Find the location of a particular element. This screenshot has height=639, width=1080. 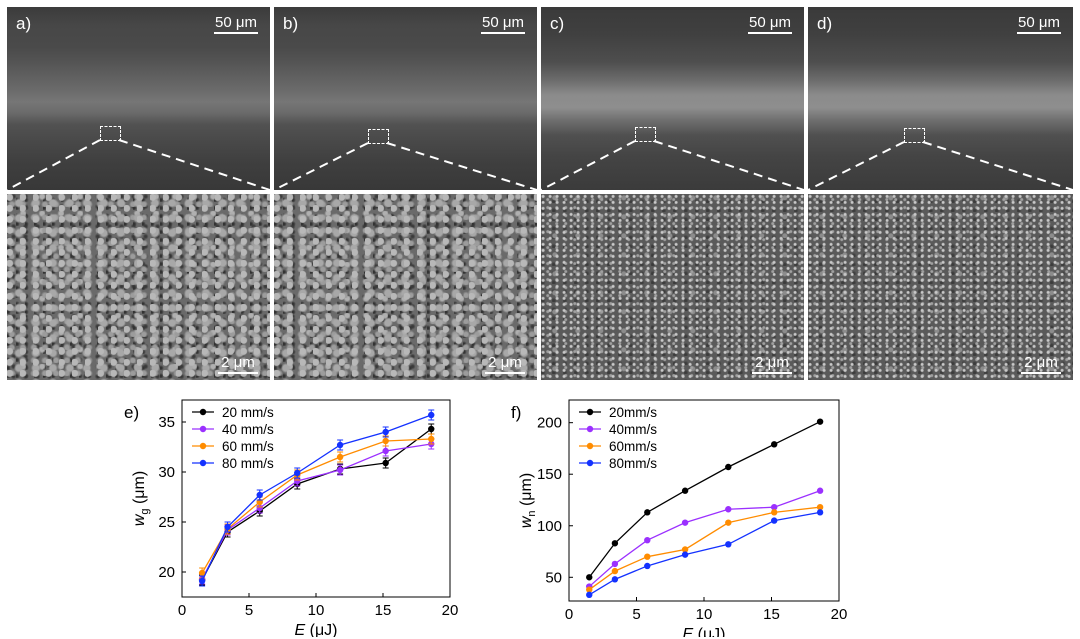

x-tick-label: 0 is located at coordinates (569, 614).